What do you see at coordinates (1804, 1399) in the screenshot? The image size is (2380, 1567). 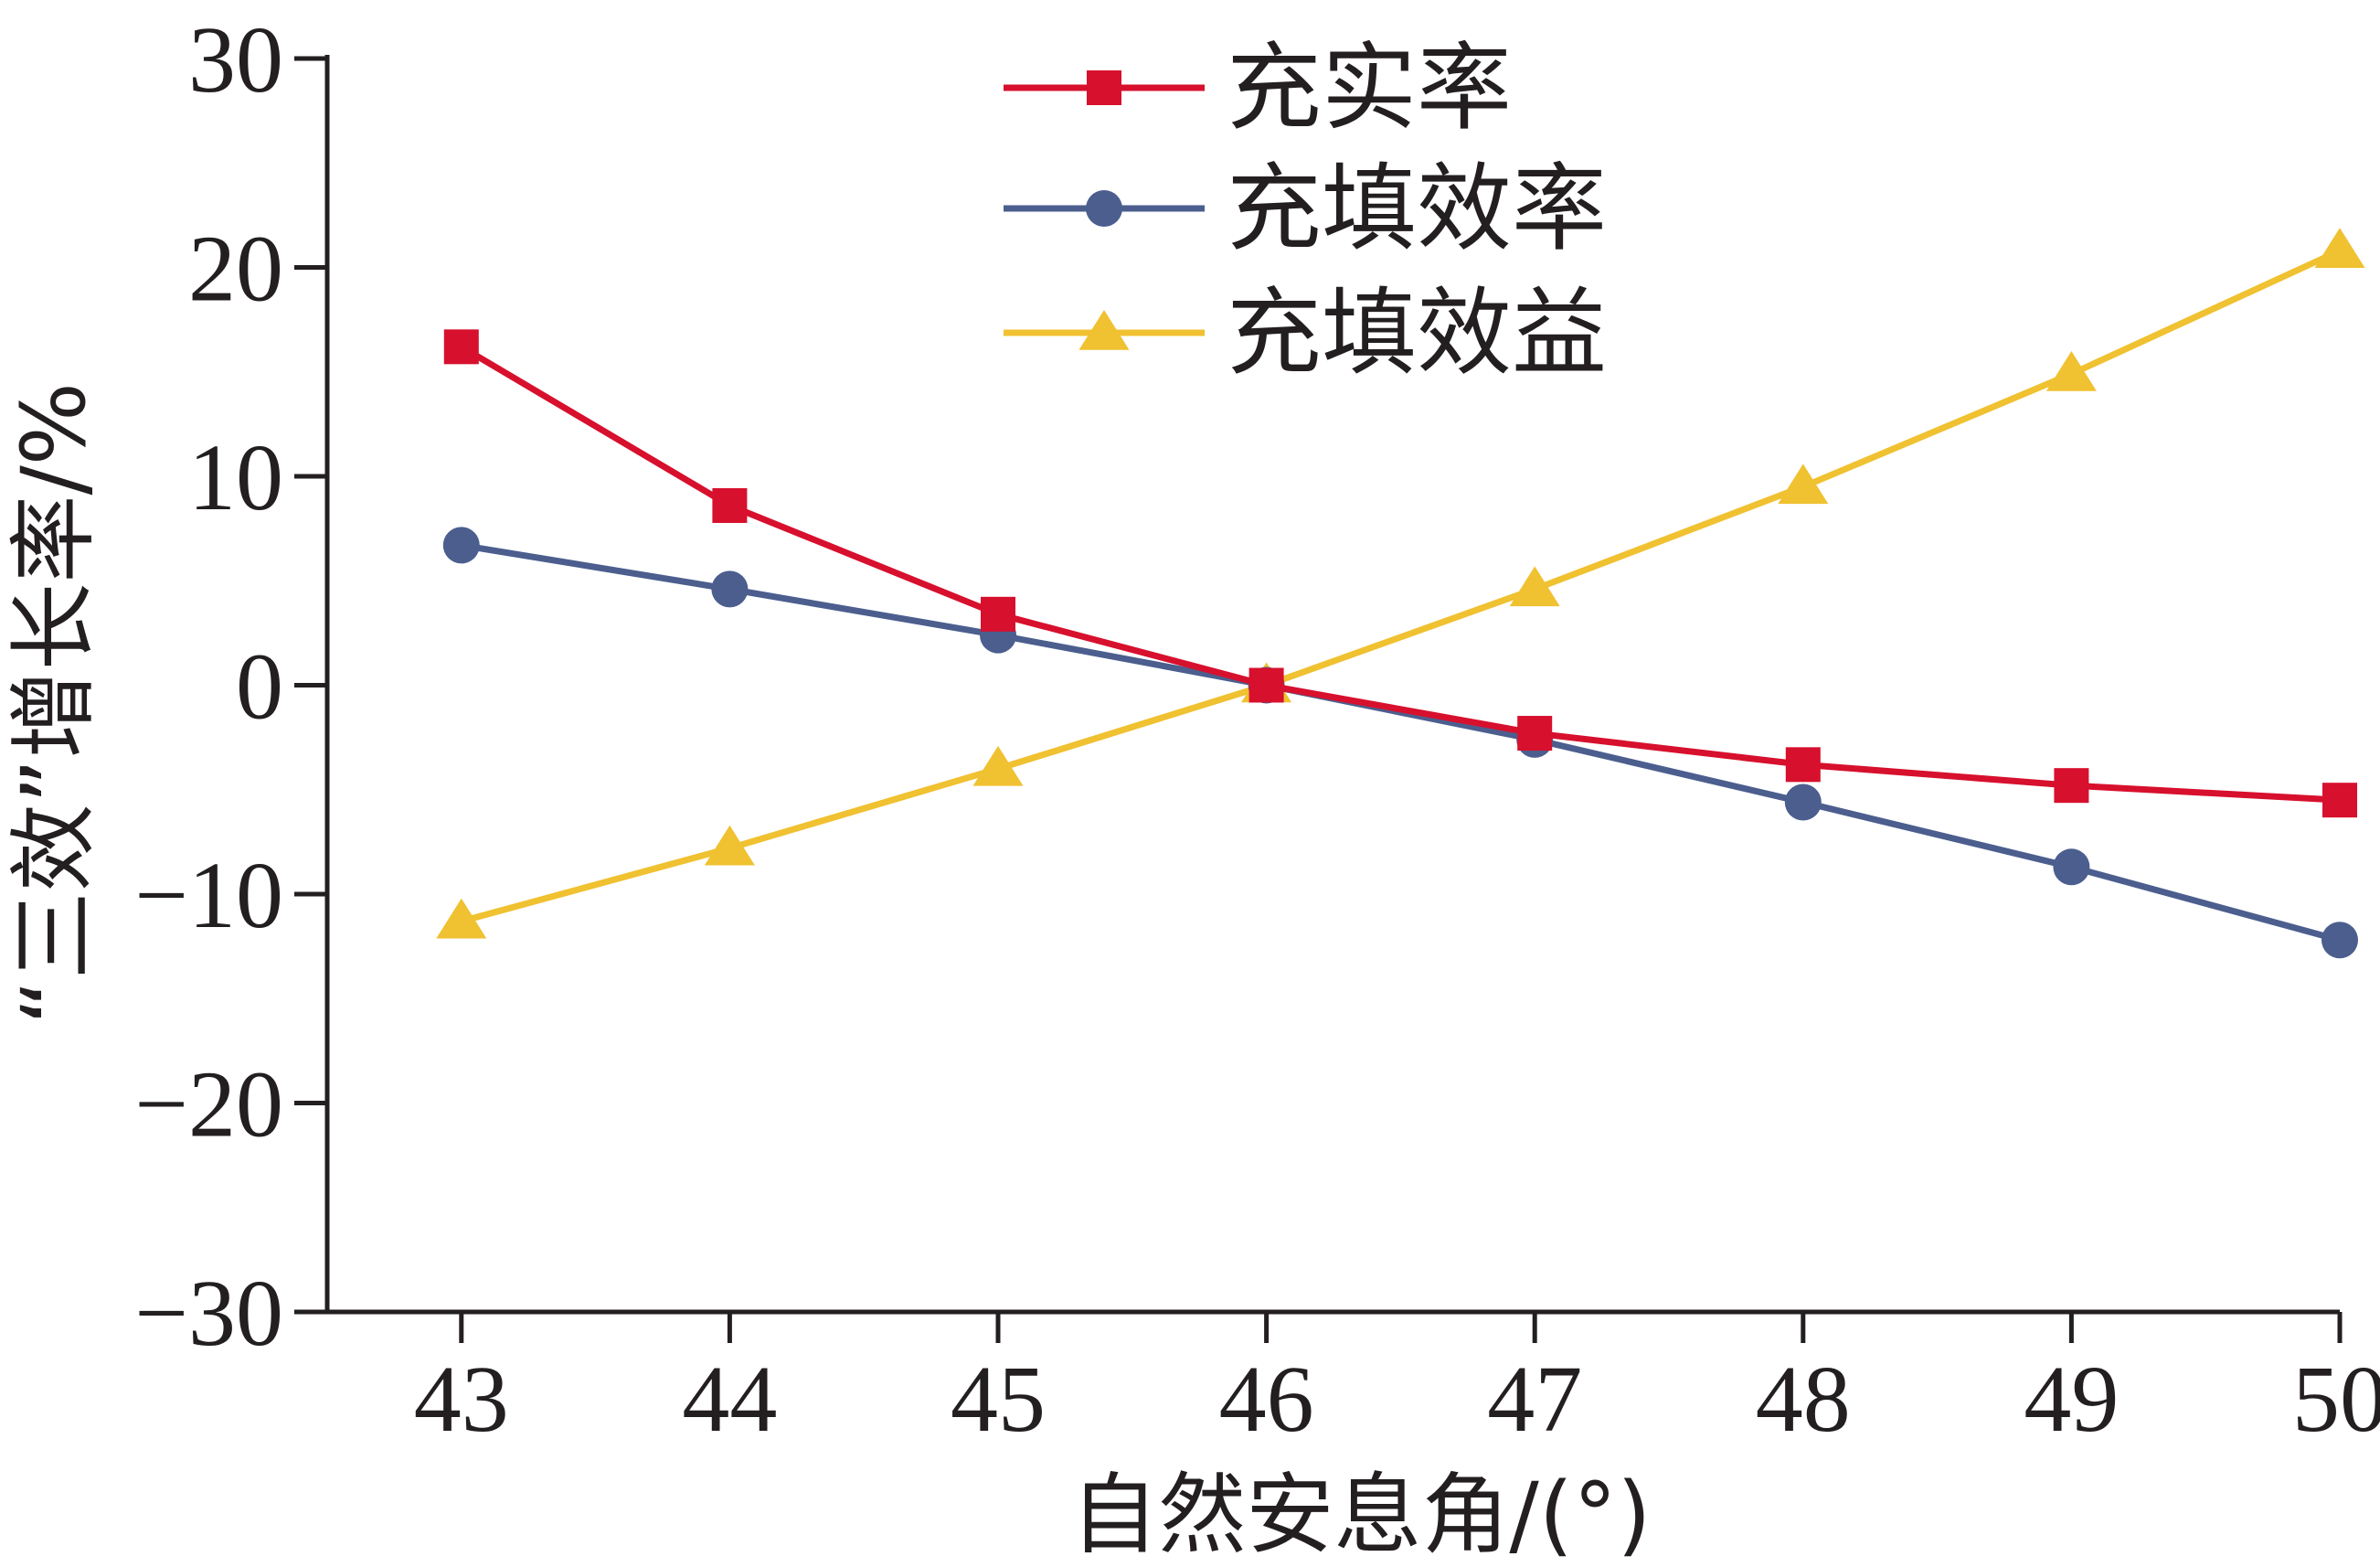 I see `x-tick-label: 48` at bounding box center [1804, 1399].